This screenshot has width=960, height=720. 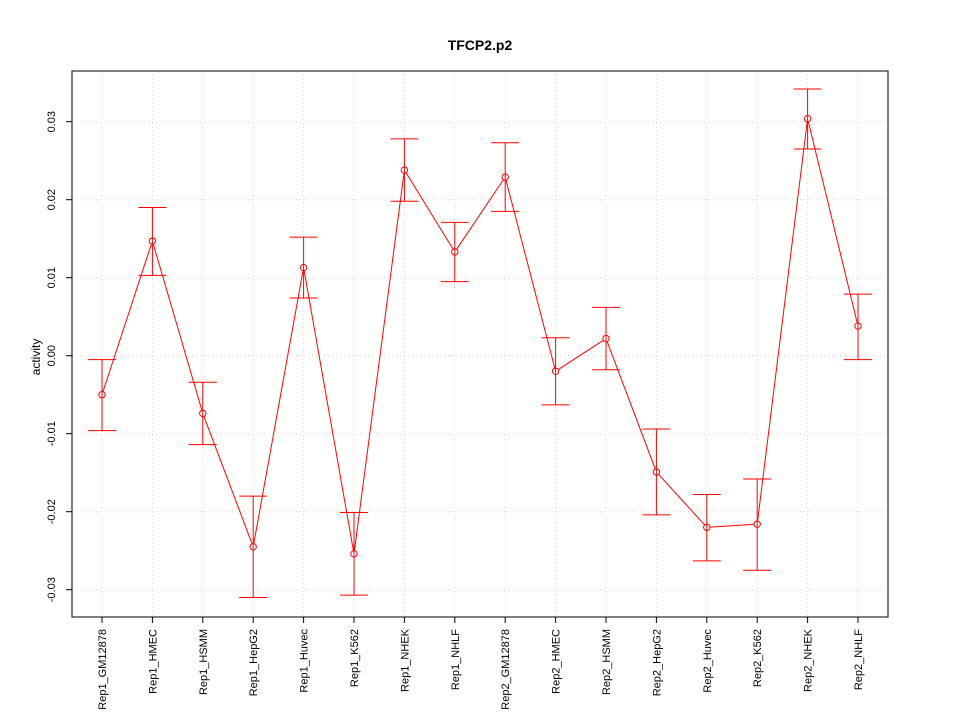 What do you see at coordinates (103, 669) in the screenshot?
I see `x-tick-label: Rep1_GM12878` at bounding box center [103, 669].